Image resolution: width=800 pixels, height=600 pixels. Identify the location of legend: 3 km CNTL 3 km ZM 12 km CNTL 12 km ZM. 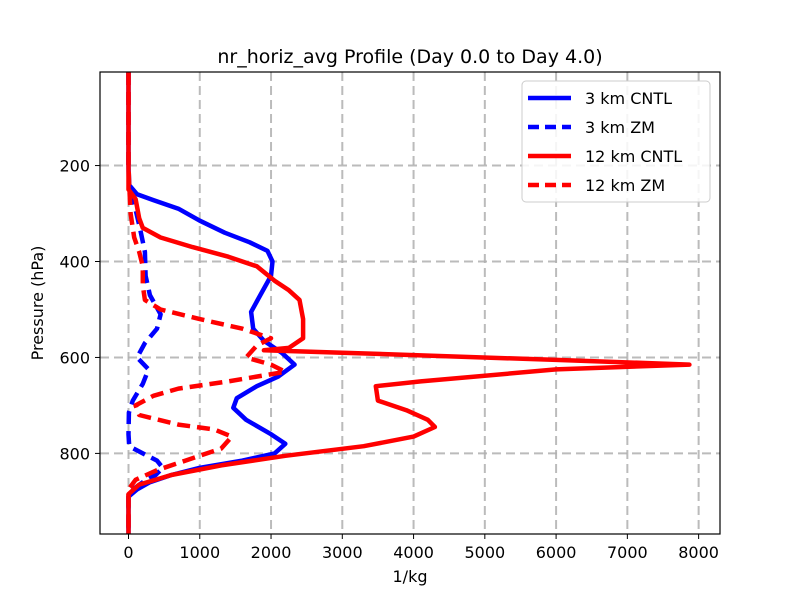
(616, 141).